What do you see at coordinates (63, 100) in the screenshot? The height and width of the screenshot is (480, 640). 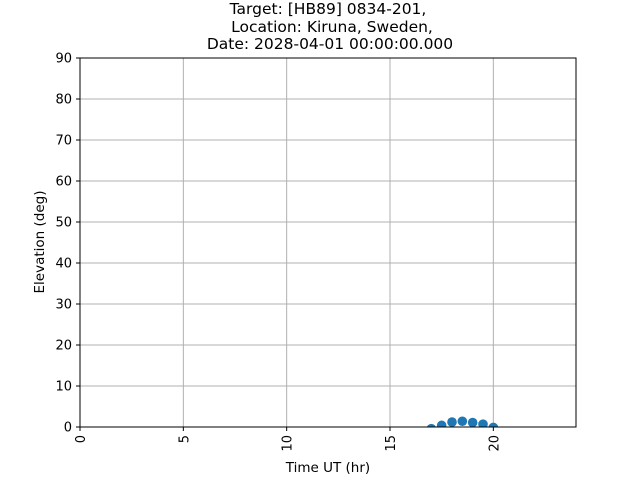 I see `y-tick-label: 80` at bounding box center [63, 100].